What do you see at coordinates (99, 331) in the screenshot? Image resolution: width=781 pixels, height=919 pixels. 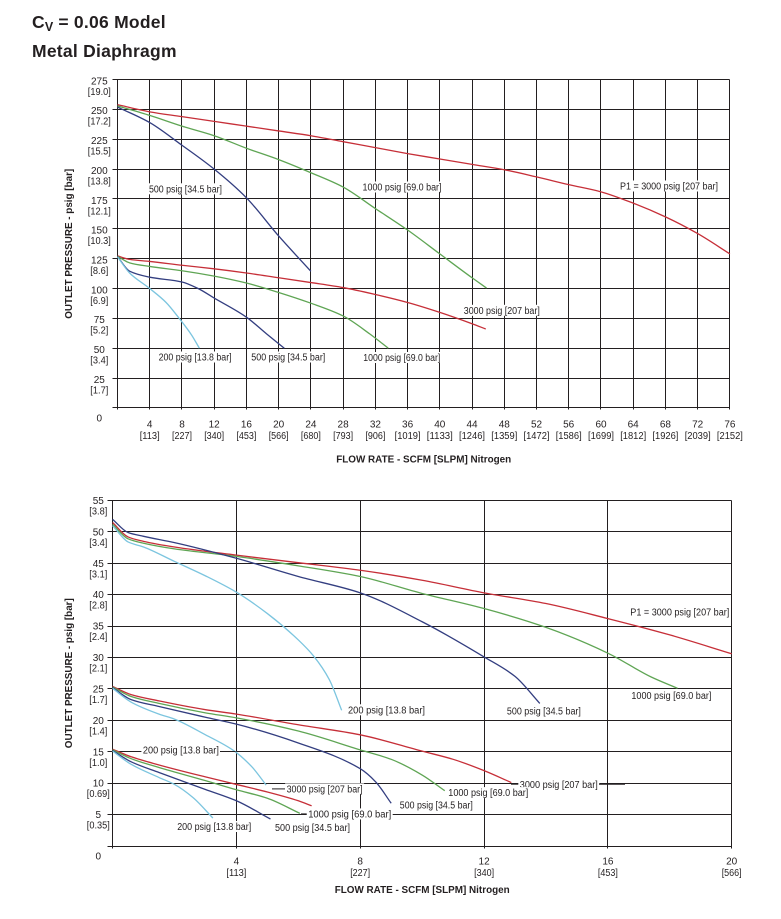 I see `svg-text: [5.2]` at bounding box center [99, 331].